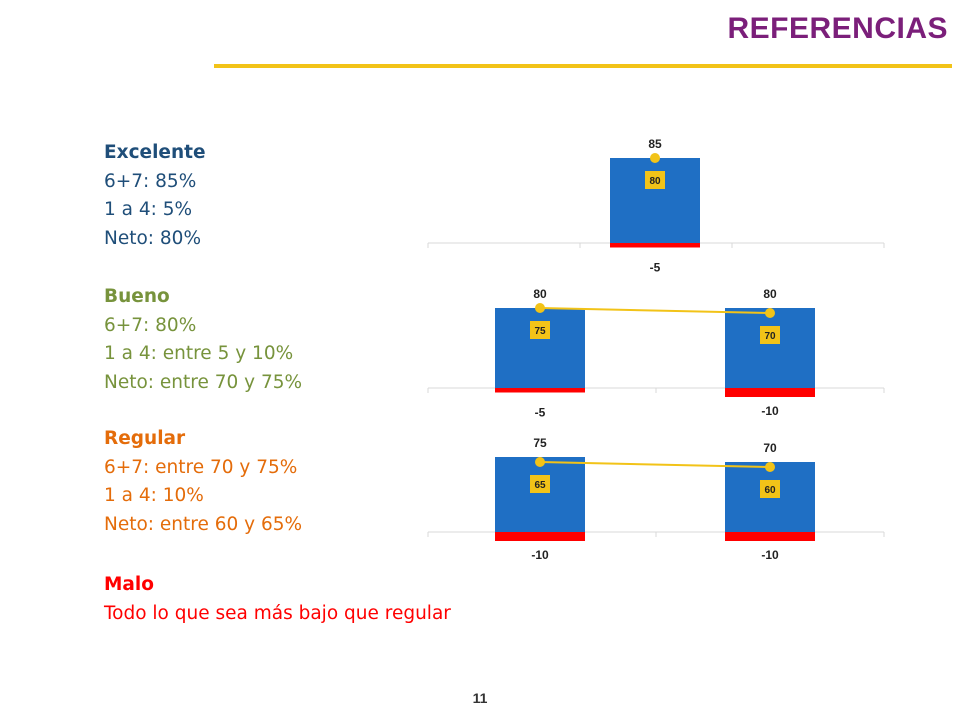 This screenshot has height=720, width=960. Describe the element at coordinates (150, 325) in the screenshot. I see `legend-line: 6+7: 80%` at that location.